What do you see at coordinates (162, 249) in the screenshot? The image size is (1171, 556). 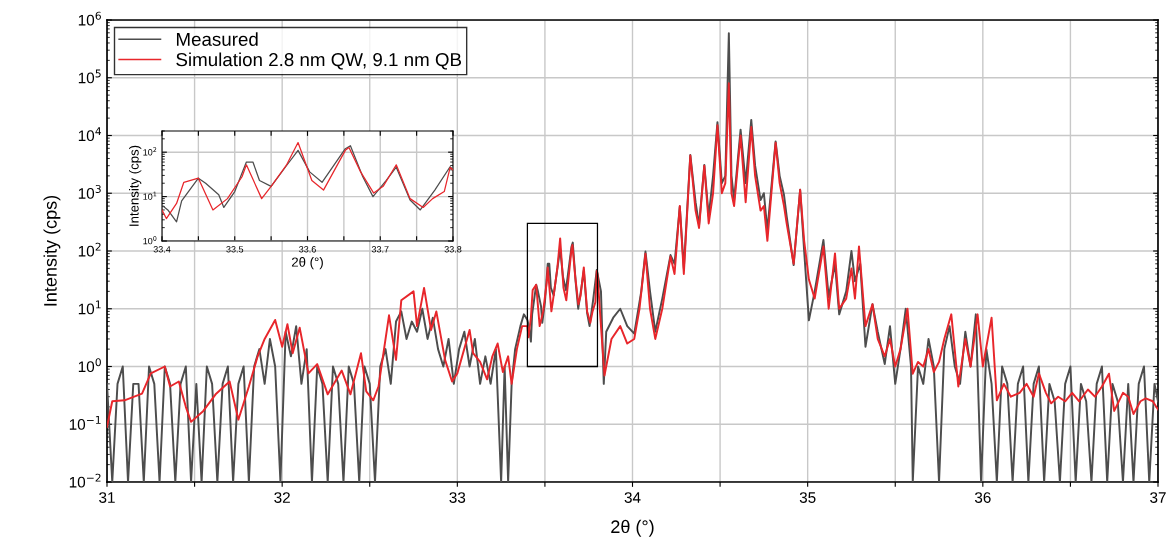 I see `x-tick-label: 33.4` at bounding box center [162, 249].